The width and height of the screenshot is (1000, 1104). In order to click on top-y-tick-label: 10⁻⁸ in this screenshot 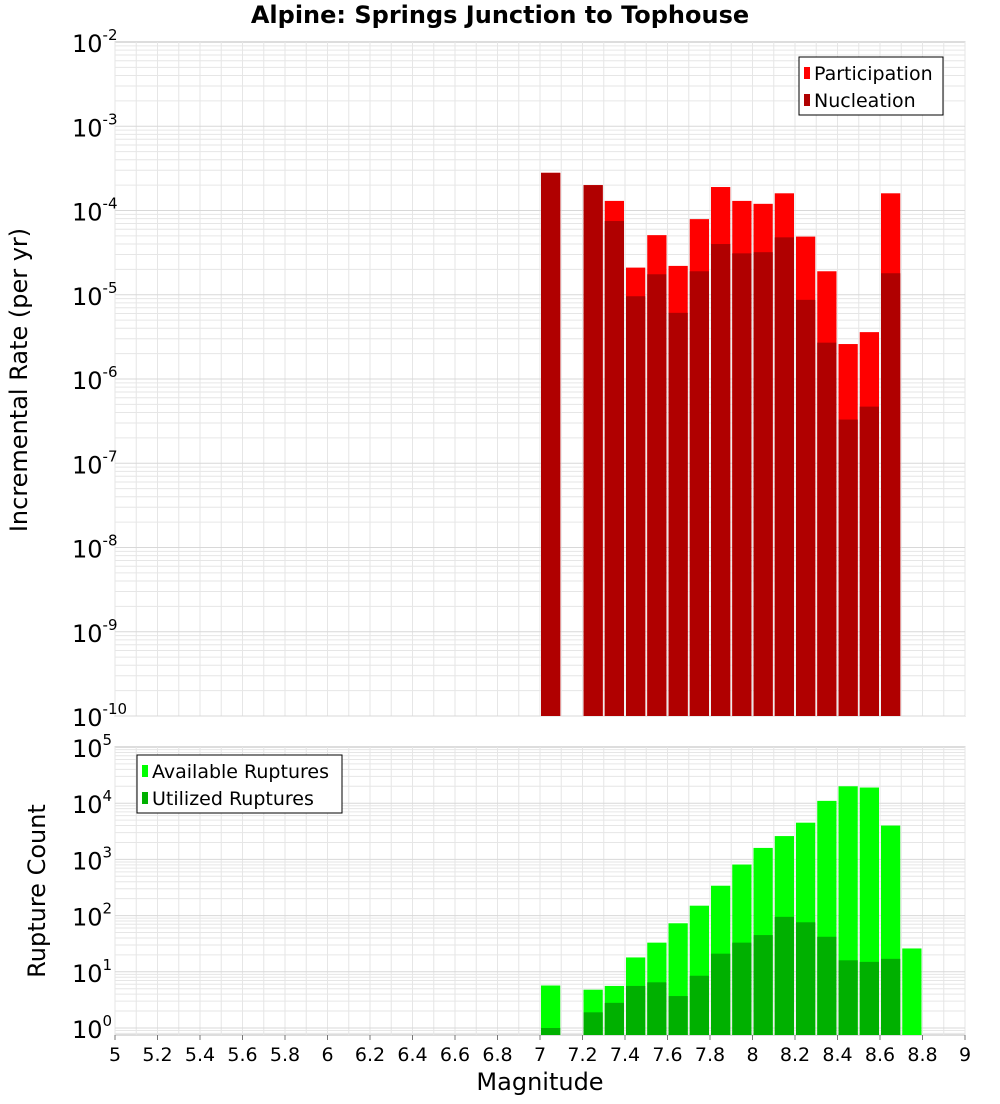, I will do `click(95, 548)`.